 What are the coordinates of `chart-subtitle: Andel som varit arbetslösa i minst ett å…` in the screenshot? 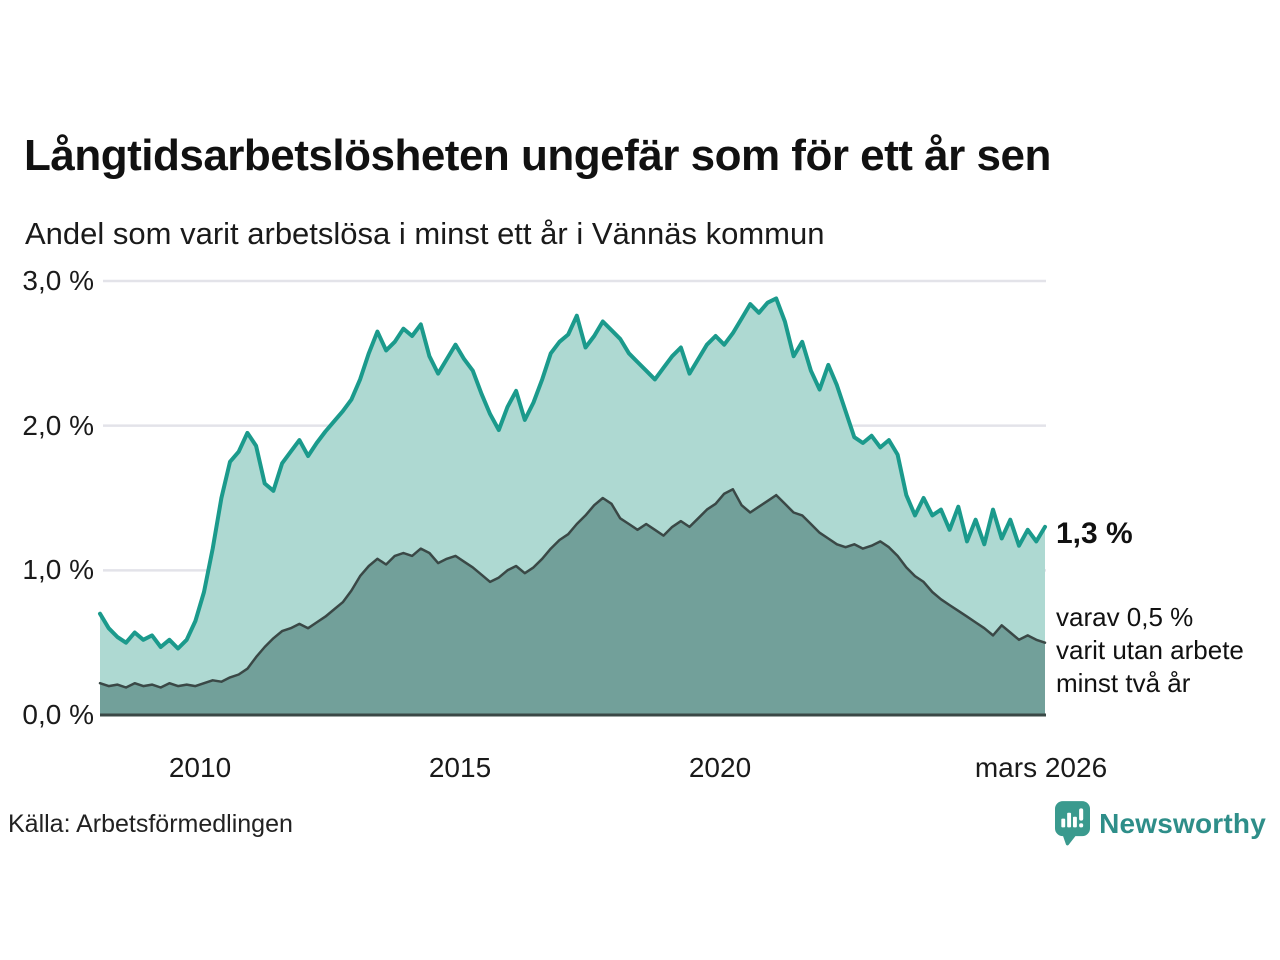 It's located at (425, 233).